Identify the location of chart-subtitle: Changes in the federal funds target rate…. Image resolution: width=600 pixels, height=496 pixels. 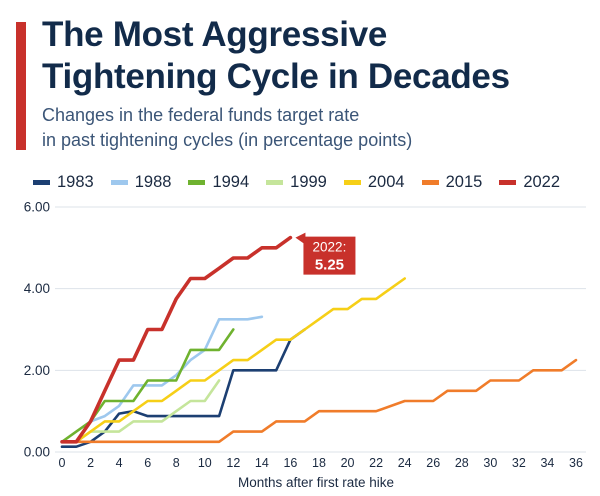
(227, 127).